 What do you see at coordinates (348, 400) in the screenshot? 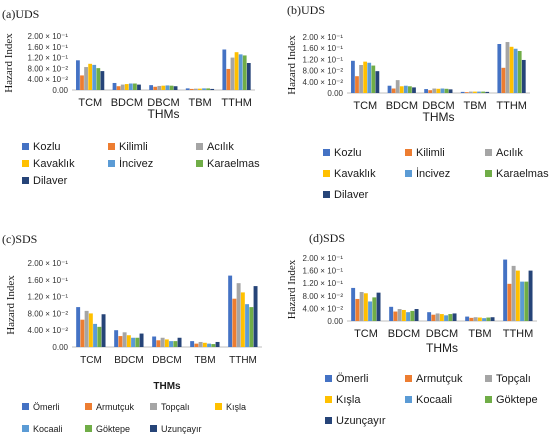
I see `legend-label: Kışla` at bounding box center [348, 400].